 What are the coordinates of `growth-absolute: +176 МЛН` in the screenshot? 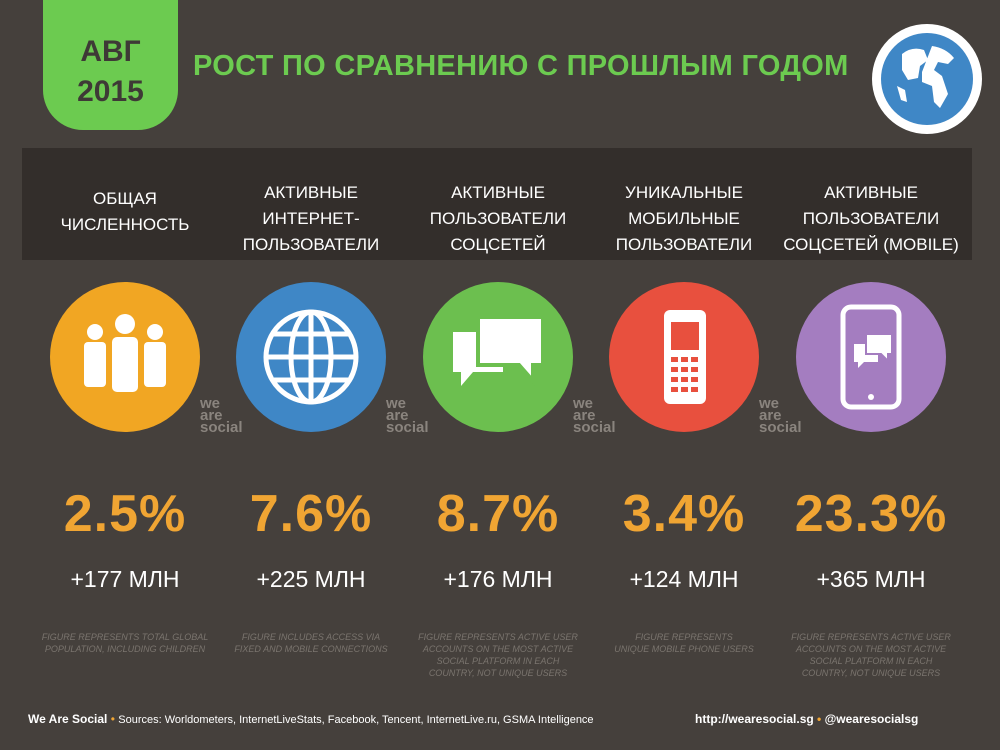 It's located at (498, 579).